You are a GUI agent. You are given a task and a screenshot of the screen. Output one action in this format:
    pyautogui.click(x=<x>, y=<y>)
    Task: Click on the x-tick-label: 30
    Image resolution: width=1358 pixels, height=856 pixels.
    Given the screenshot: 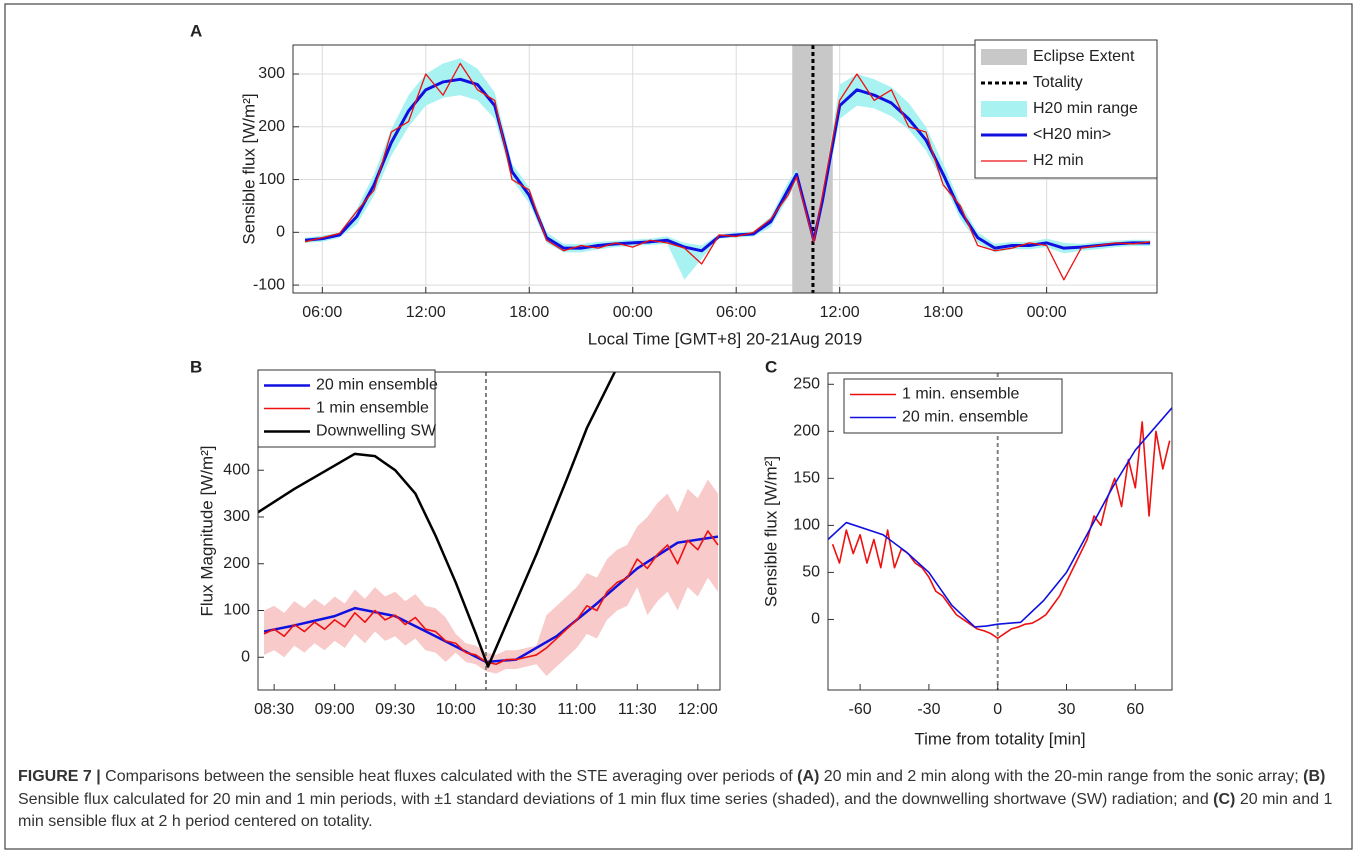 What is the action you would take?
    pyautogui.click(x=1067, y=709)
    